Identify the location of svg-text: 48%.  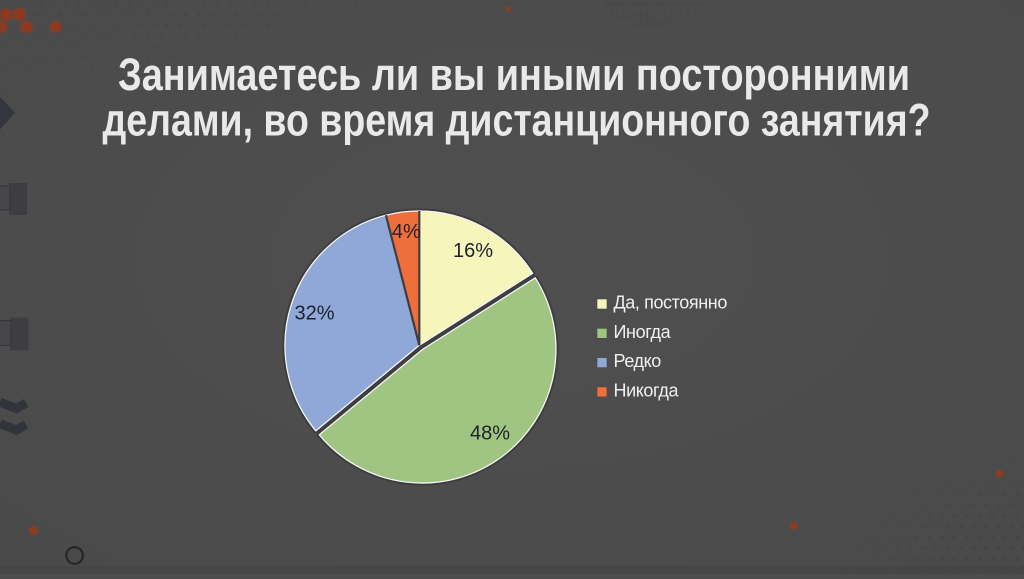
(490, 433).